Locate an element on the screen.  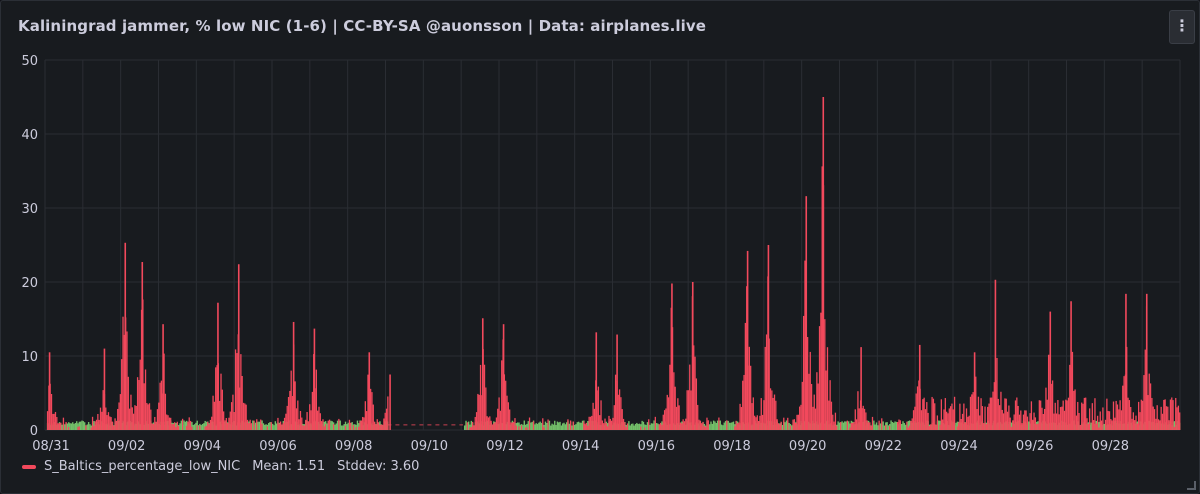
x-tick-label: 09/02 is located at coordinates (126, 446).